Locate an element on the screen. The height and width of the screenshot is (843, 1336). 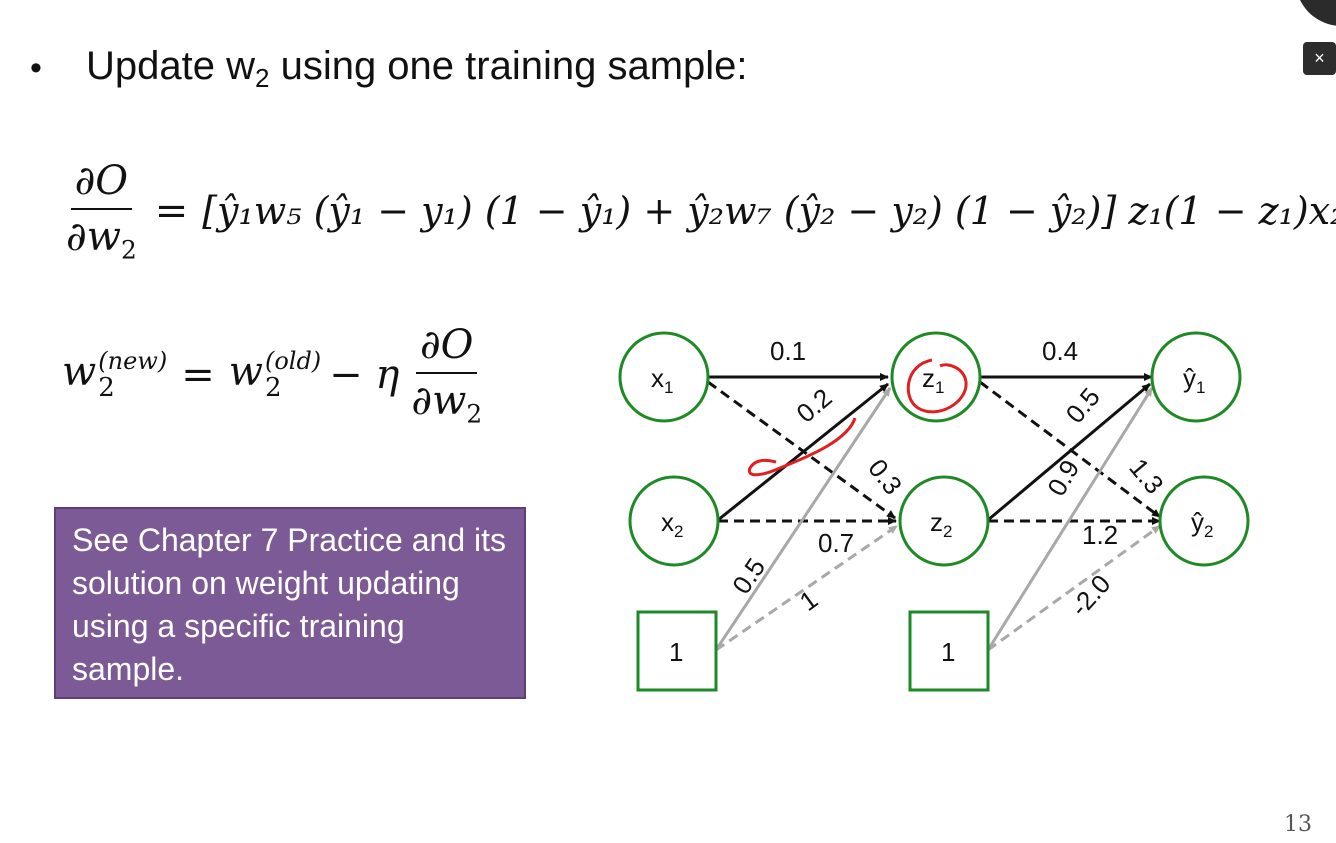
update-numerator: ∂O is located at coordinates (446, 348).